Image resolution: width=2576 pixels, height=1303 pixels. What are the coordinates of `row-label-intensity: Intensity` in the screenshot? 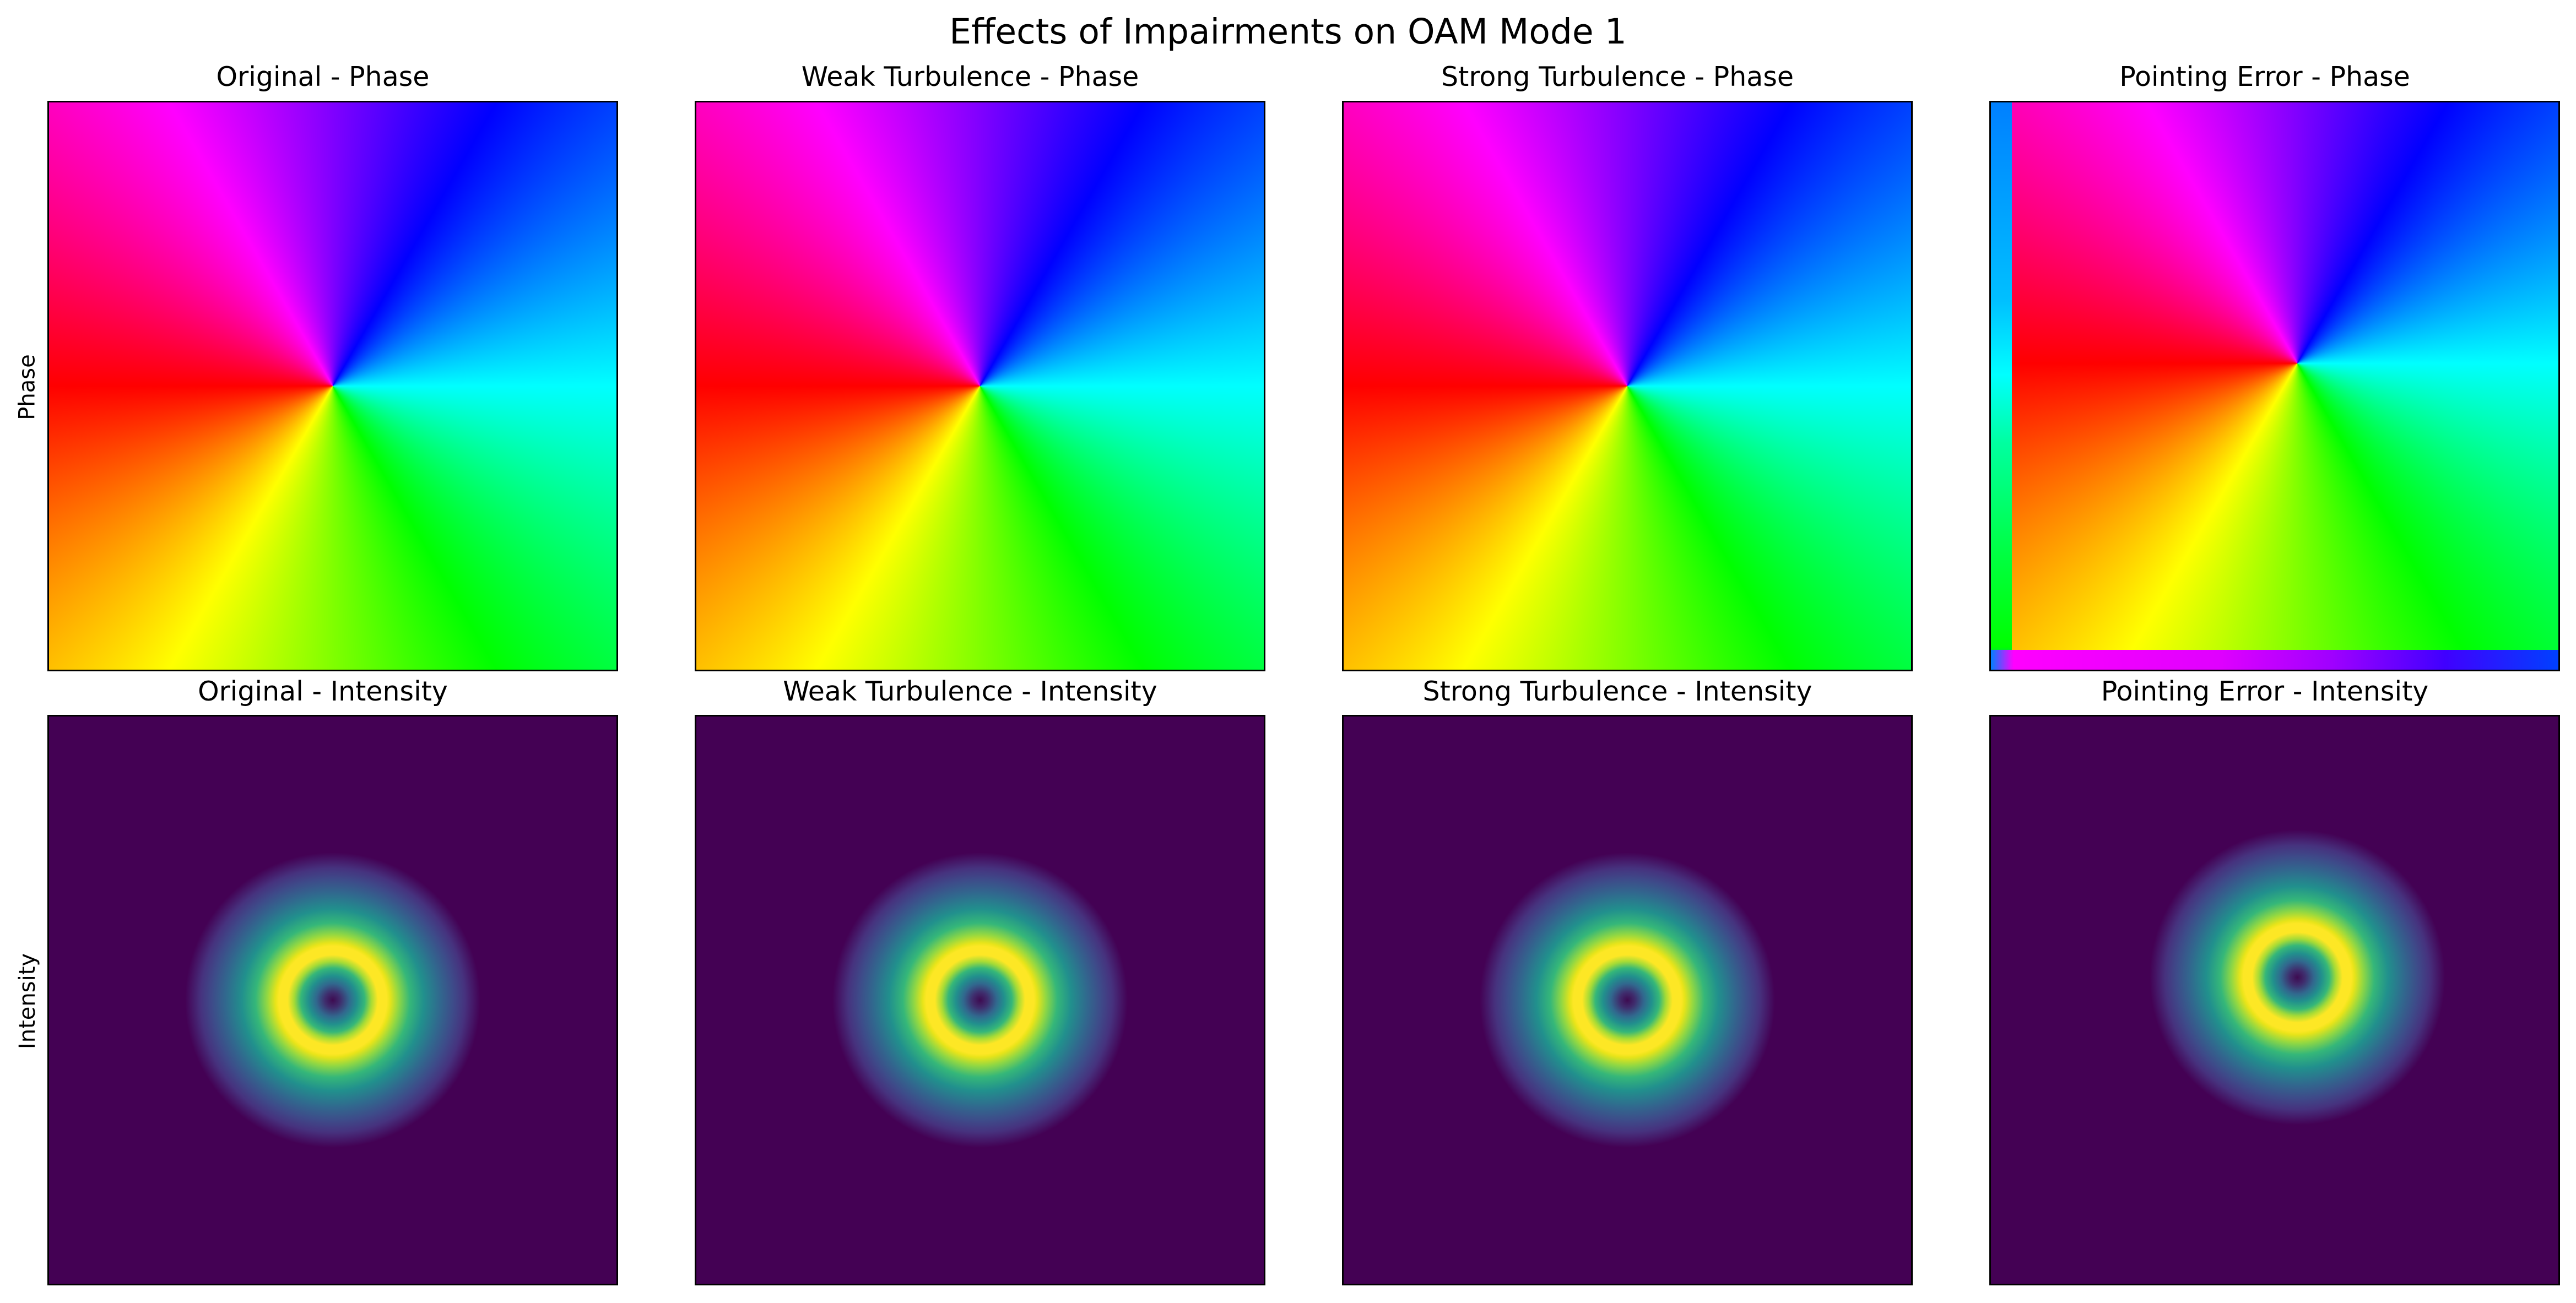 It's located at (28, 1001).